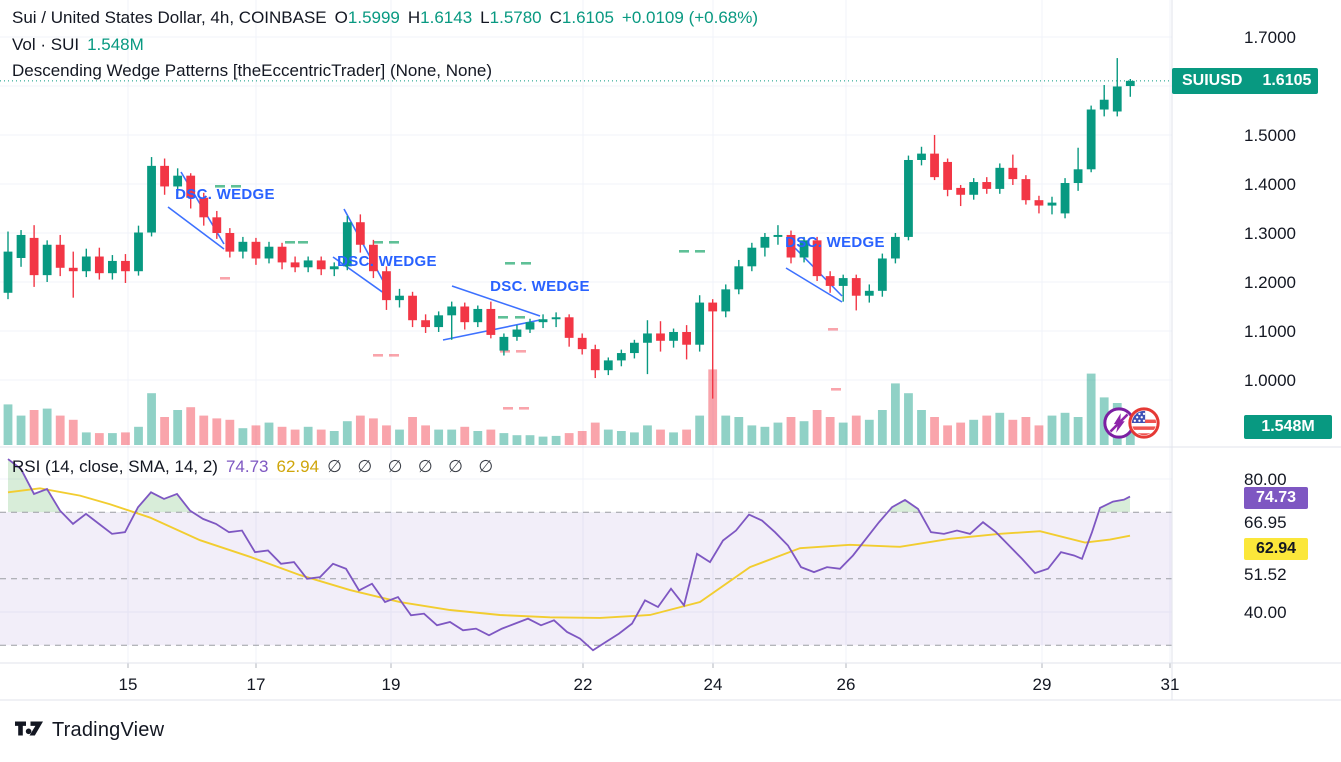 This screenshot has width=1341, height=762. I want to click on price-axis-label: 1.2000, so click(1270, 282).